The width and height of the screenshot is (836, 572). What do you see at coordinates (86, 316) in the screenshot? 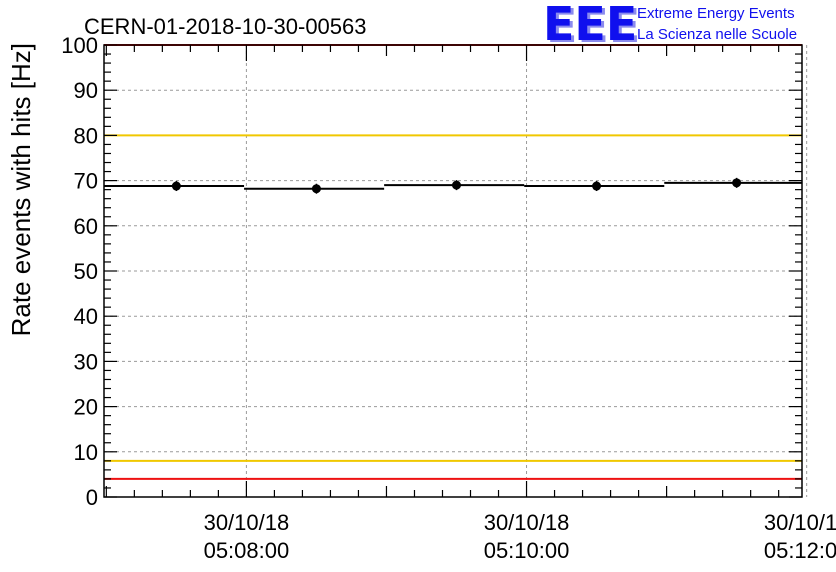
I see `y-tick-label: 40` at bounding box center [86, 316].